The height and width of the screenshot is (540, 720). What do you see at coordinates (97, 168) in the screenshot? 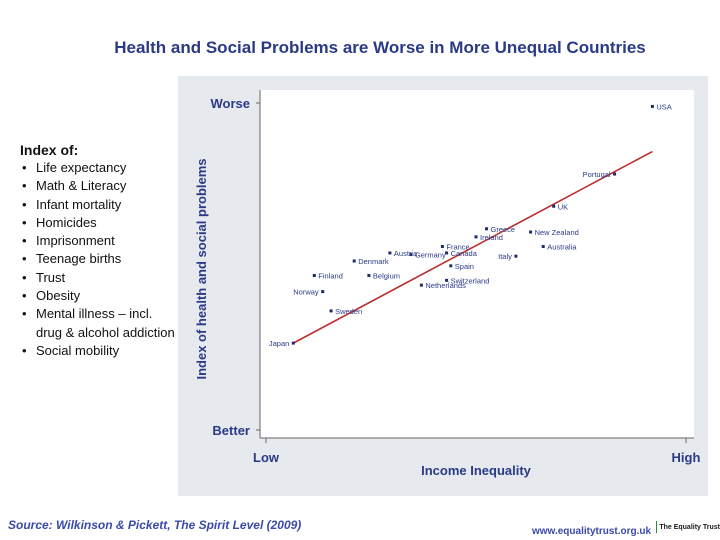
I see `index-item: Life expectancy` at bounding box center [97, 168].